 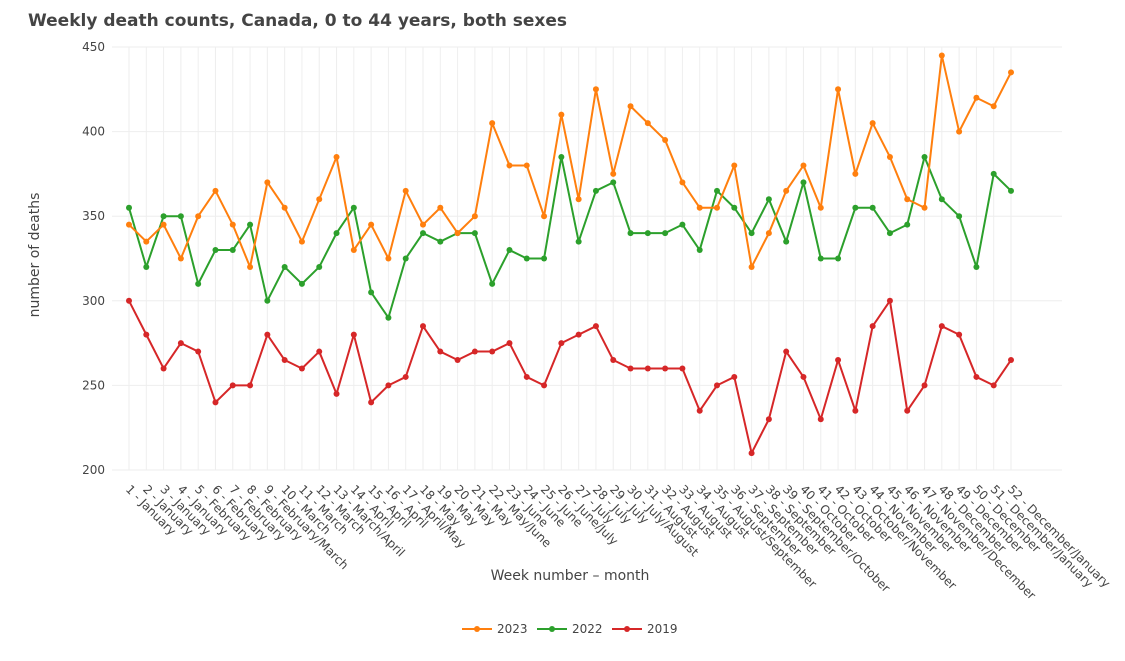 I want to click on x-axis-title: Week number – month, so click(x=570, y=576).